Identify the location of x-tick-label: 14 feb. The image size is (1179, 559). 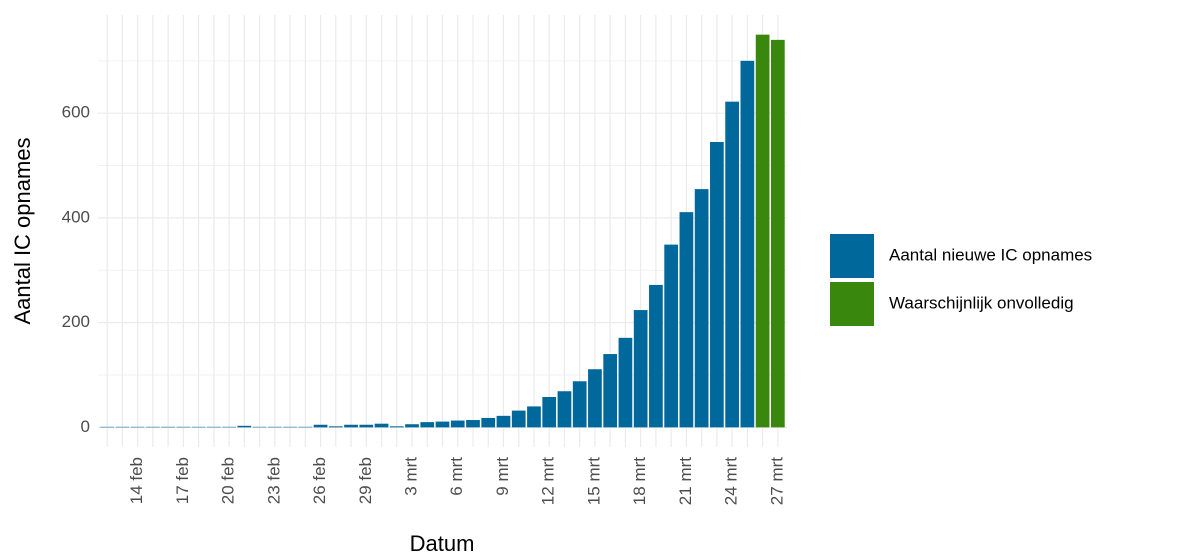
(136, 480).